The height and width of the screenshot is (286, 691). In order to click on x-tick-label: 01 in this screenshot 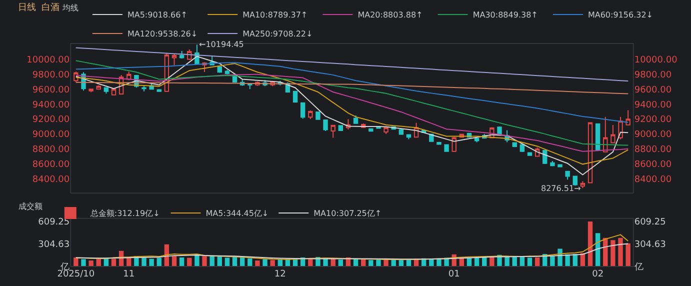, I will do `click(454, 275)`.